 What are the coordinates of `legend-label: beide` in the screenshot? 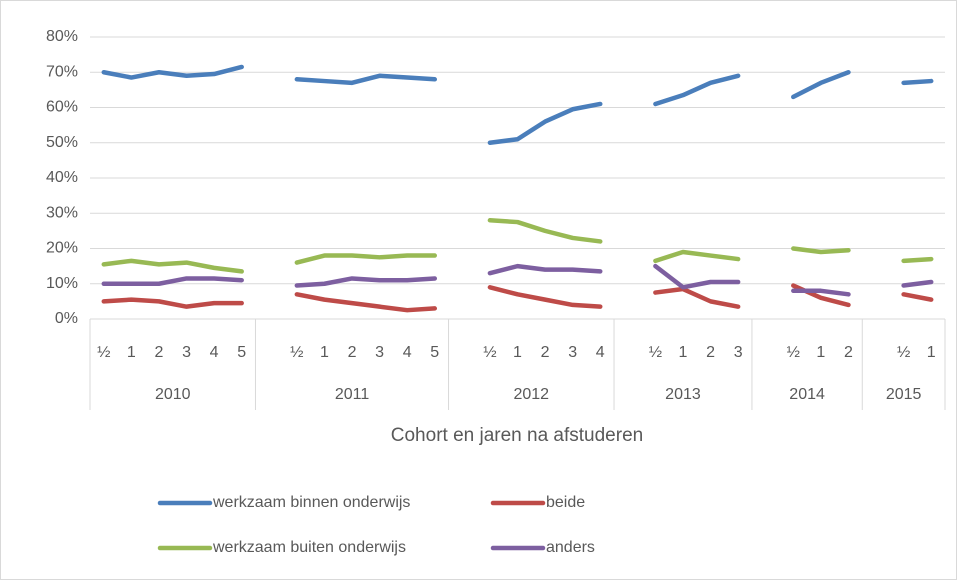 It's located at (565, 502).